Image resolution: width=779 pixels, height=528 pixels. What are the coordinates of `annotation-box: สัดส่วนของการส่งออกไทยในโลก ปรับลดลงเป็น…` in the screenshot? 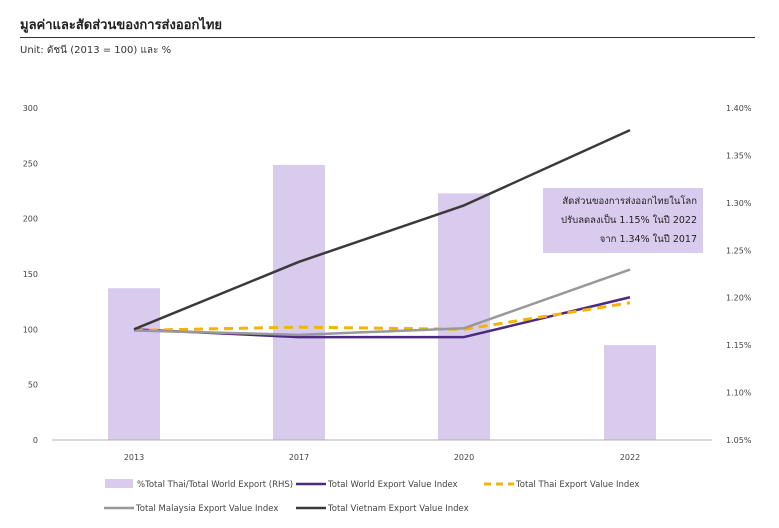 It's located at (623, 220).